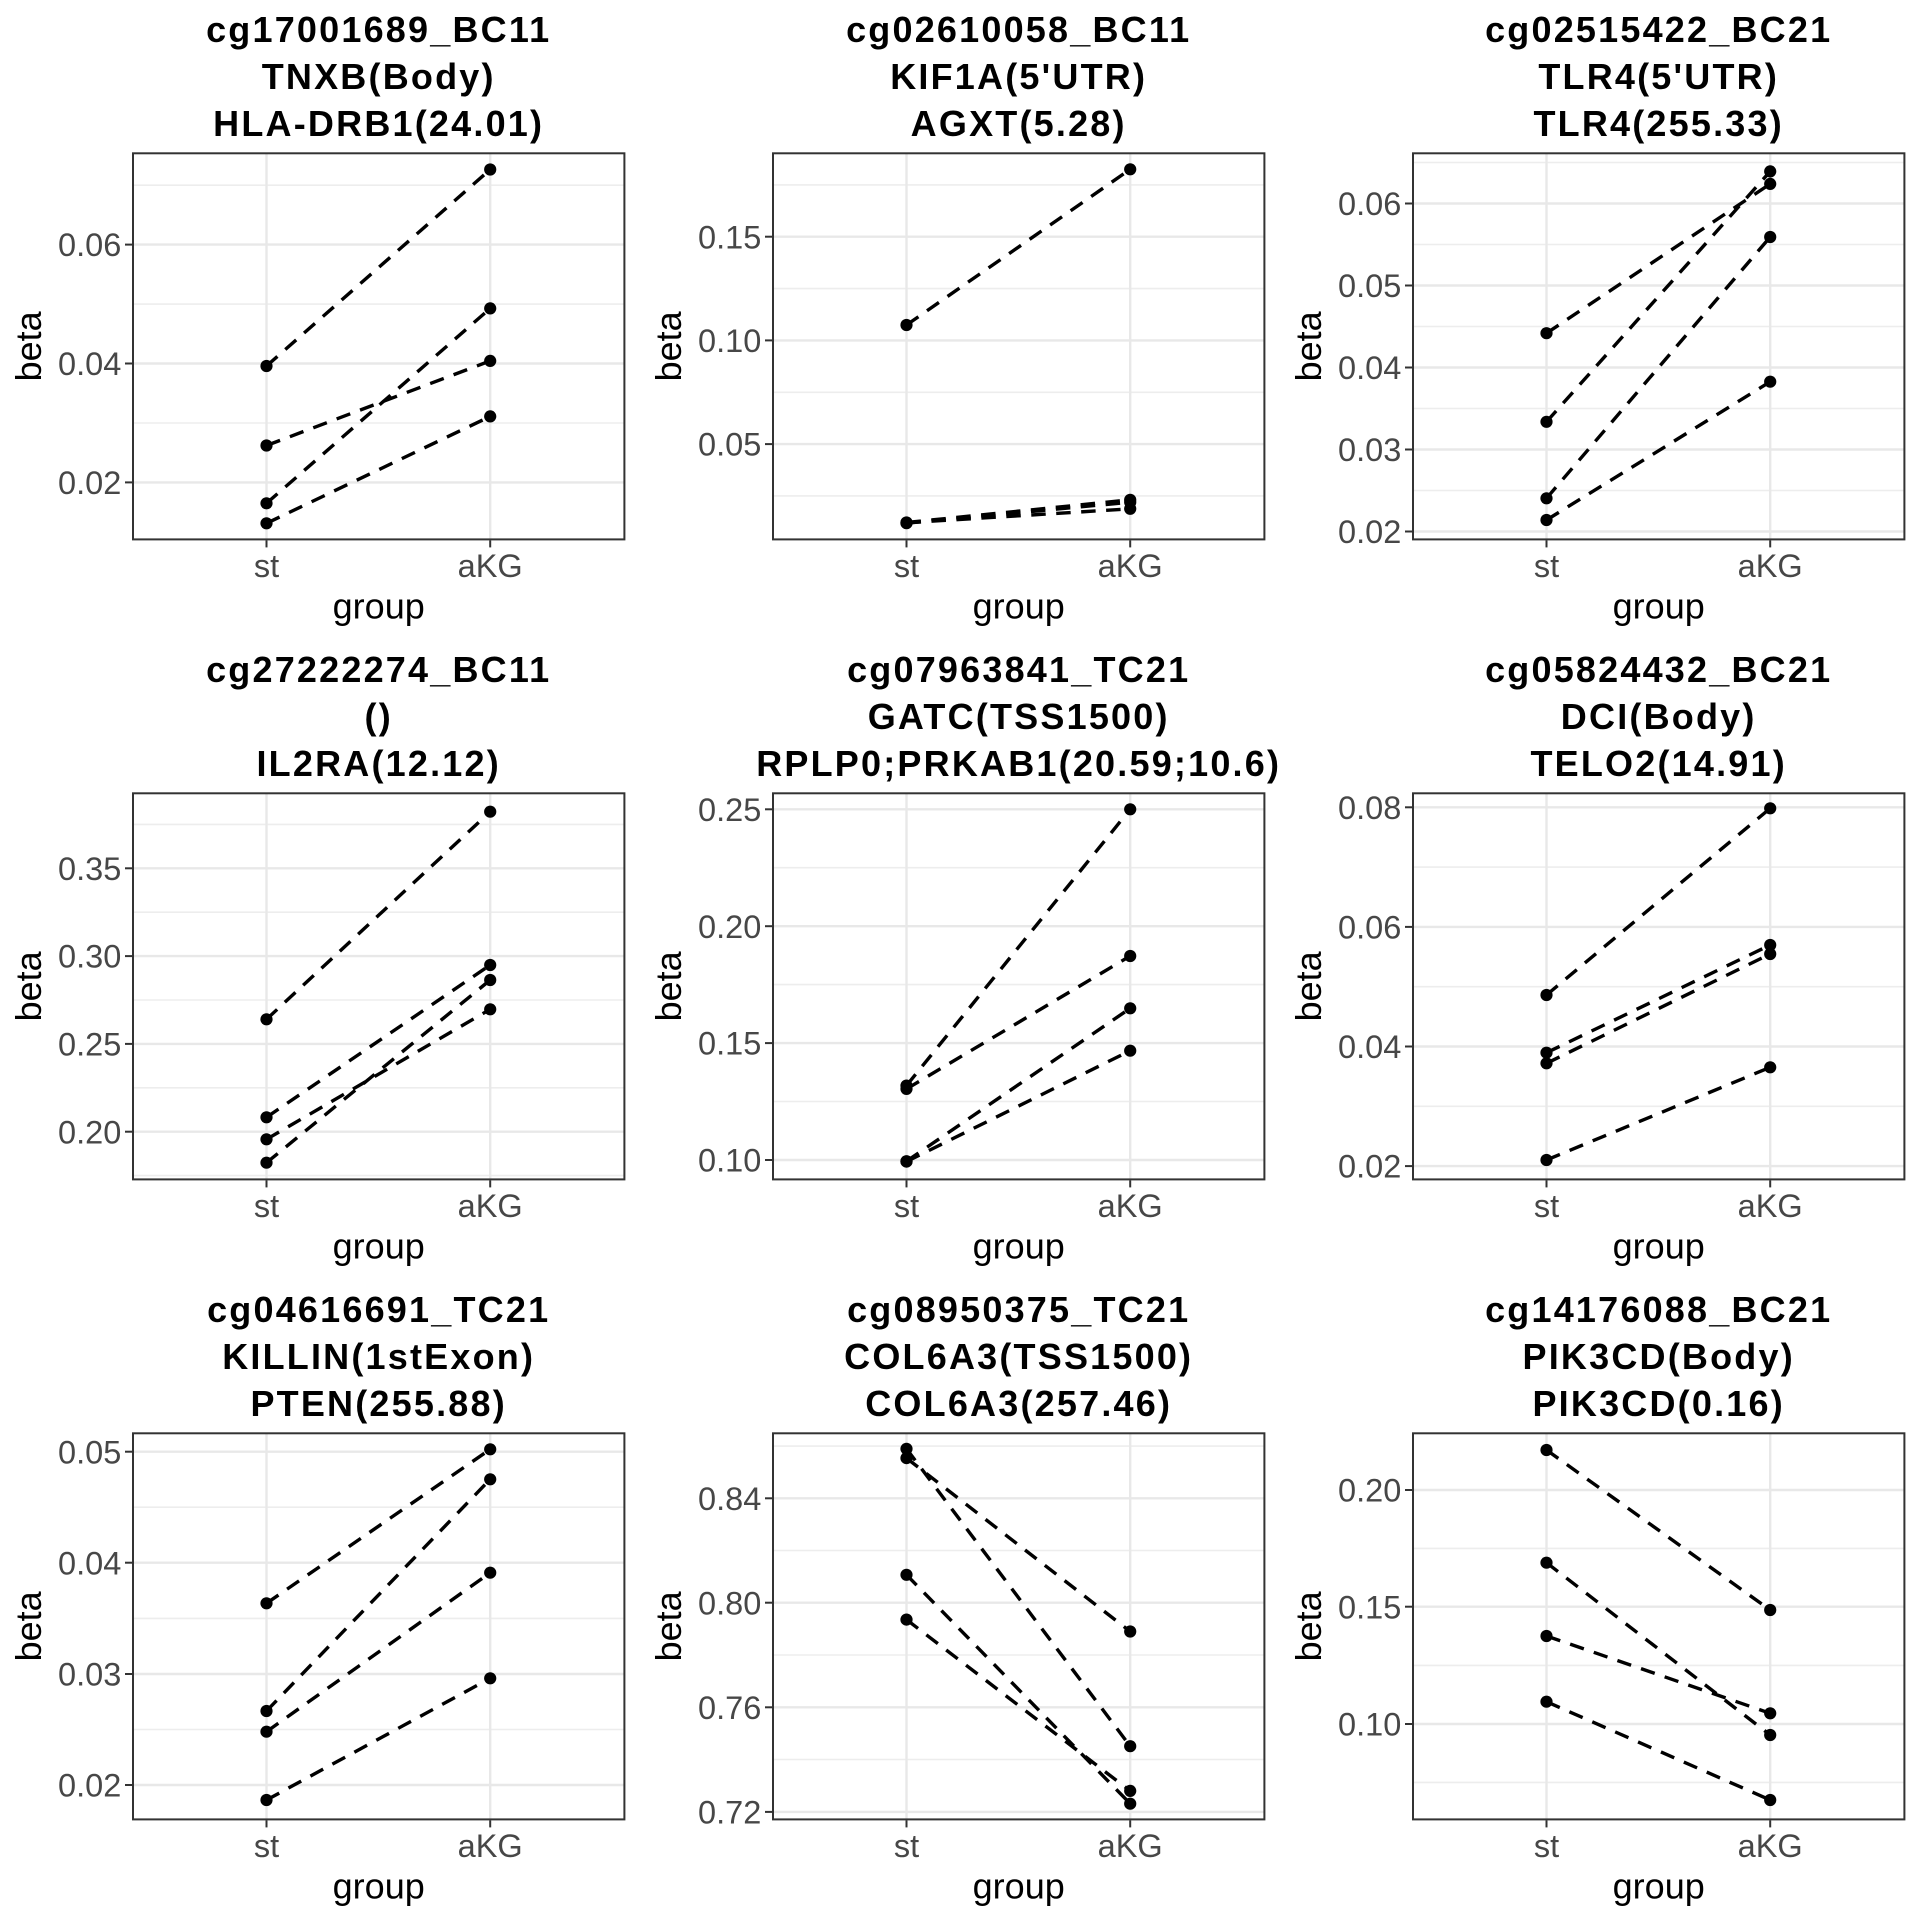 The width and height of the screenshot is (1920, 1925). I want to click on svg-text: 0.35, so click(89, 869).